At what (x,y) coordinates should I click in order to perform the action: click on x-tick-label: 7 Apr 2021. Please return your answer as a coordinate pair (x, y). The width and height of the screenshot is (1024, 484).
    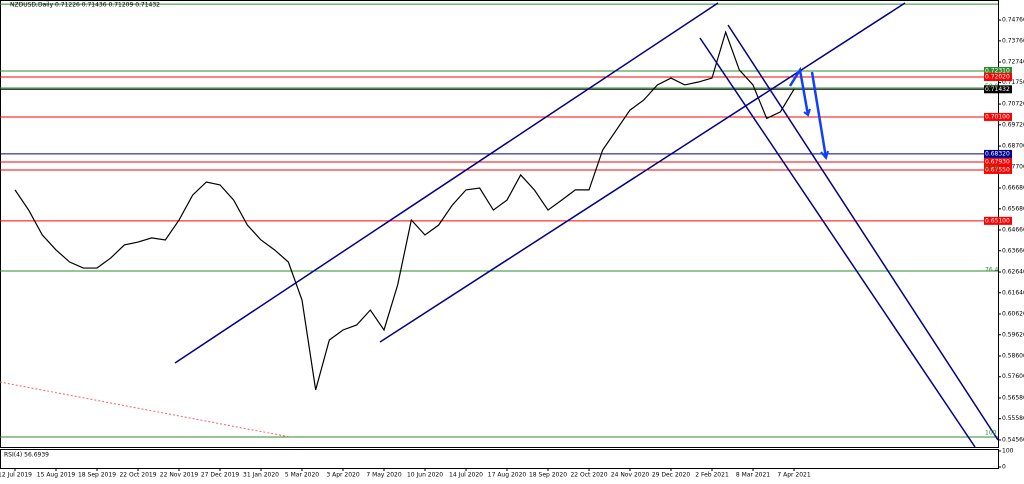
    Looking at the image, I should click on (793, 475).